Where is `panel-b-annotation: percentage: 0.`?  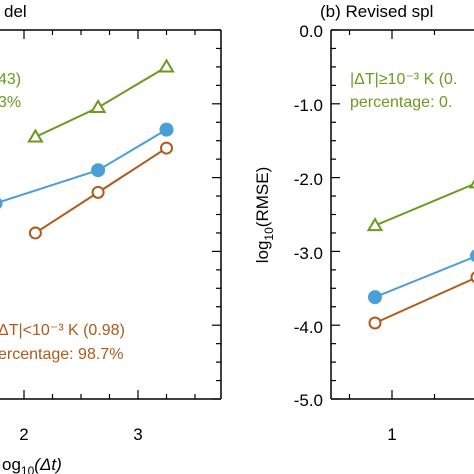
panel-b-annotation: percentage: 0. is located at coordinates (401, 102).